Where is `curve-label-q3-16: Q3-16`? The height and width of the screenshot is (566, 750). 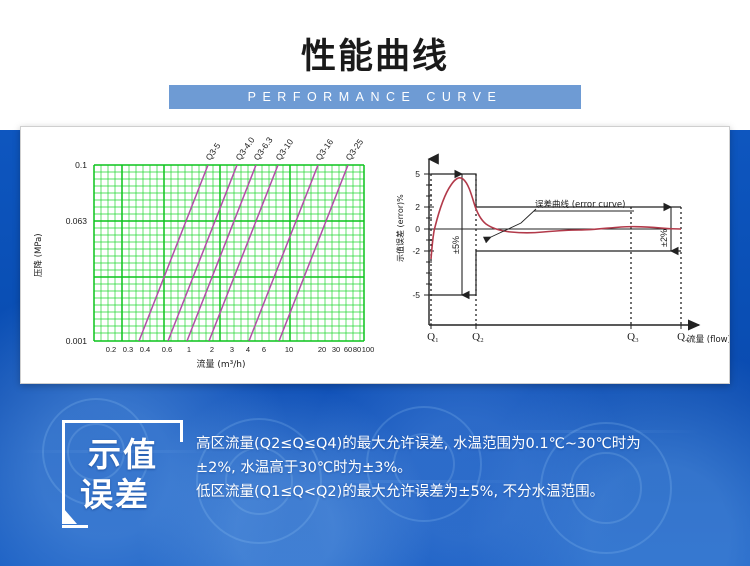
curve-label-q3-16: Q3-16 is located at coordinates (324, 149).